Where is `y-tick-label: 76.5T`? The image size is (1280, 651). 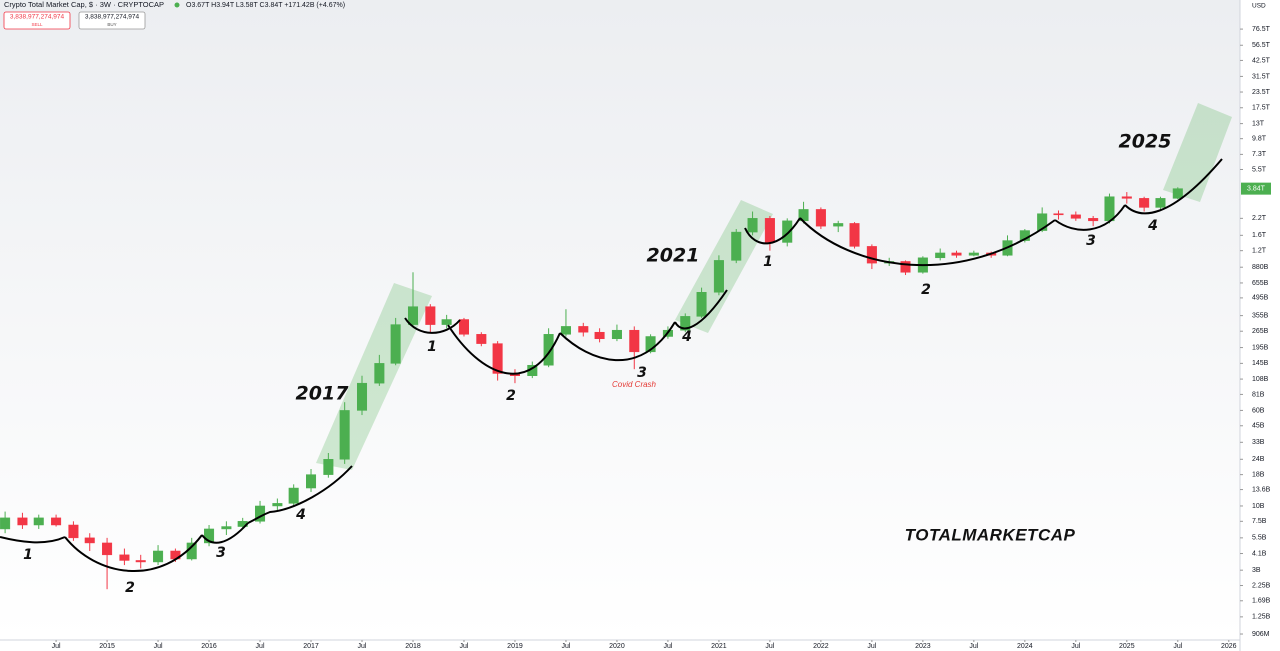
y-tick-label: 76.5T is located at coordinates (1261, 29).